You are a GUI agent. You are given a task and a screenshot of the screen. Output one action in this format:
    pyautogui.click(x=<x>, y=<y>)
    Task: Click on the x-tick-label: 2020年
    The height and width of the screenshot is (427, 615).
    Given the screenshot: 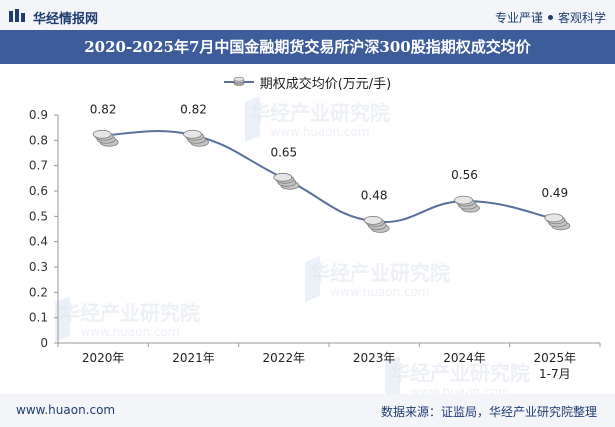 What is the action you would take?
    pyautogui.click(x=103, y=358)
    